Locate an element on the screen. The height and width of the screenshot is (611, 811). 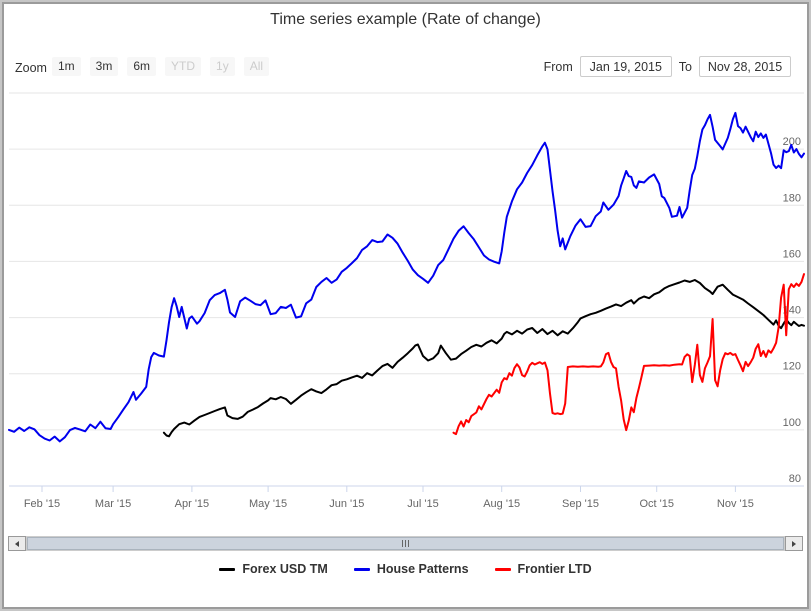
x-axis-label: Feb '15 is located at coordinates (42, 504).